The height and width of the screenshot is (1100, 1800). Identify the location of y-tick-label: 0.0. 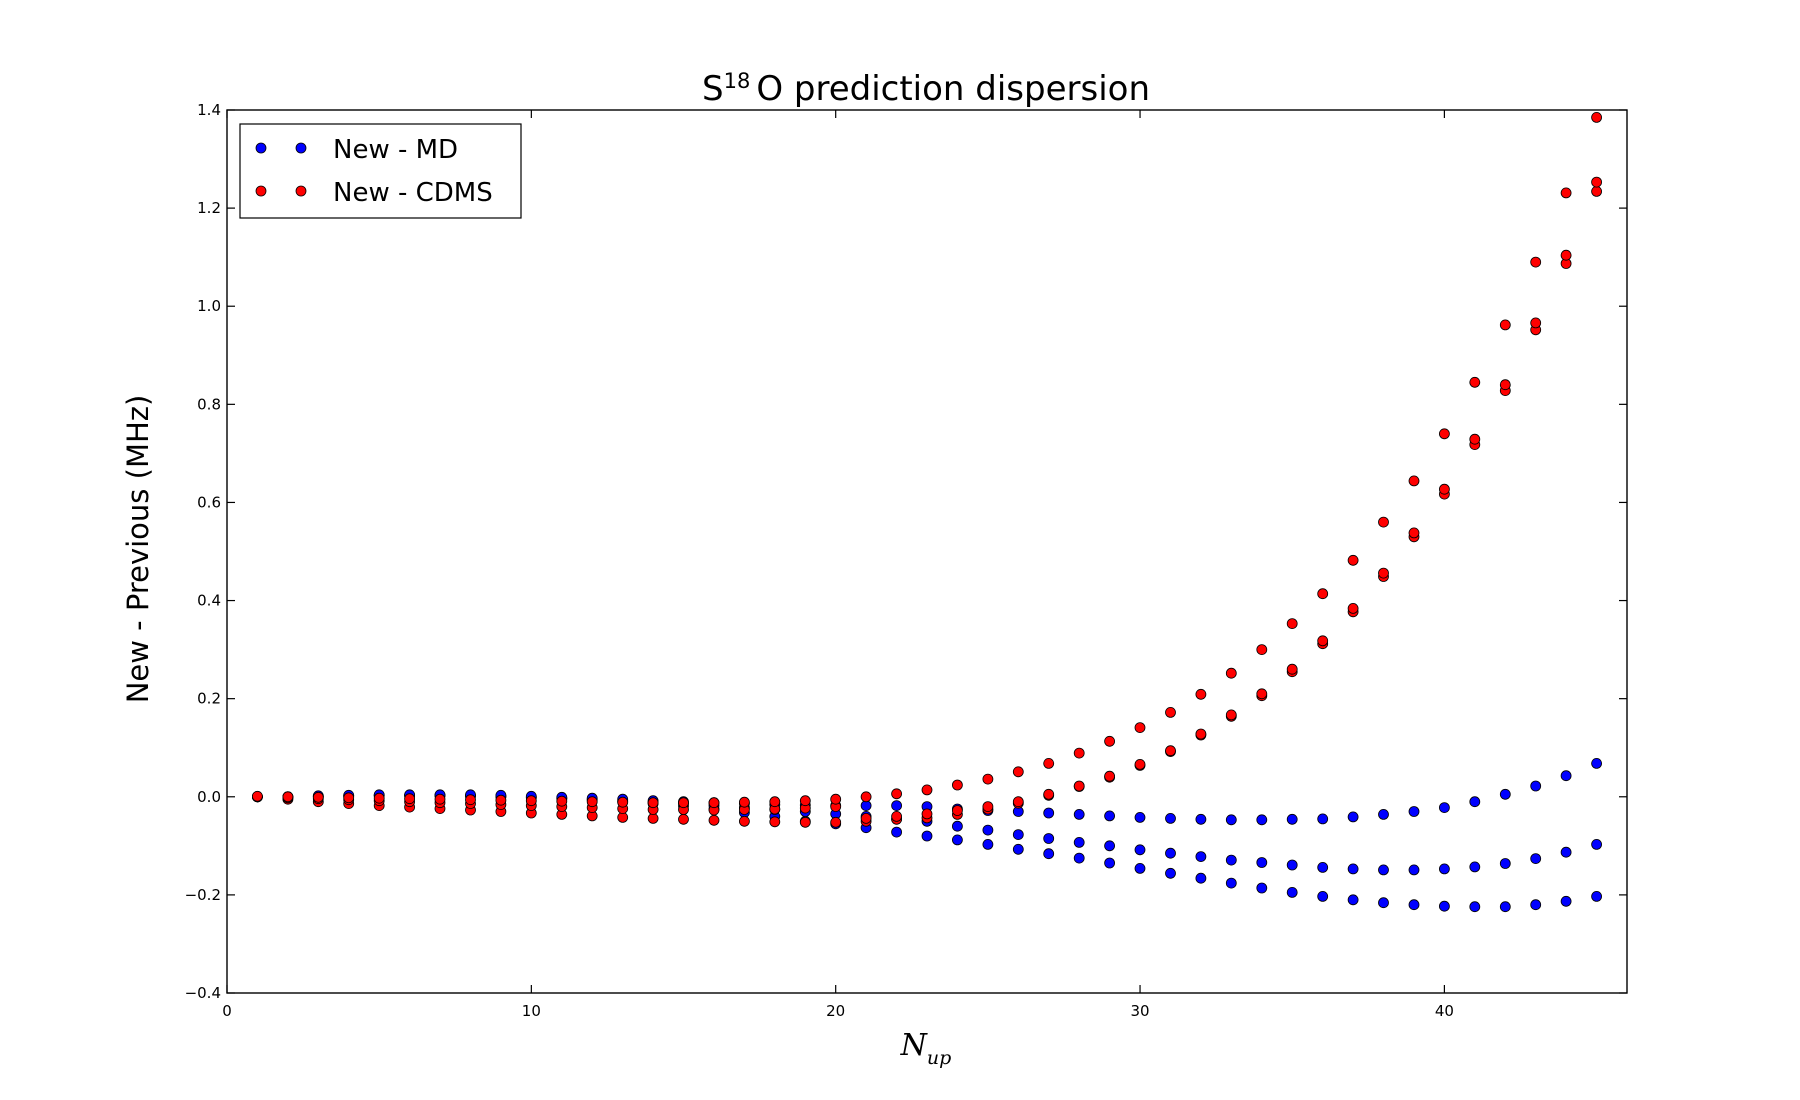
(209, 797).